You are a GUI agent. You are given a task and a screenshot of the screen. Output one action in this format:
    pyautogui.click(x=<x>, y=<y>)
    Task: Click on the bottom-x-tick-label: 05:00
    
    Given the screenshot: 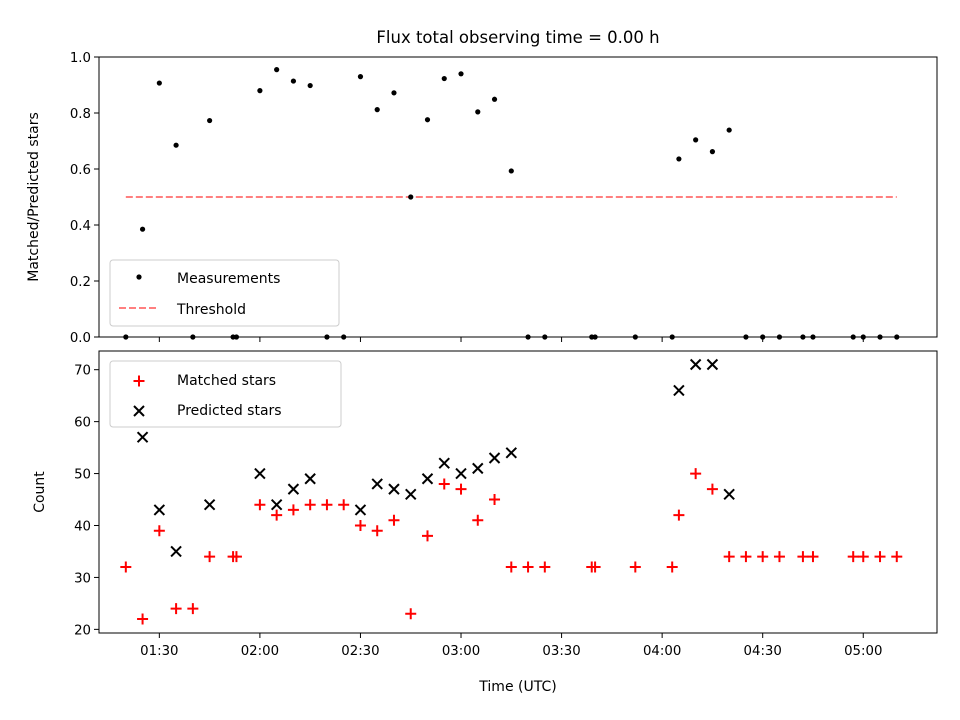 What is the action you would take?
    pyautogui.click(x=863, y=651)
    